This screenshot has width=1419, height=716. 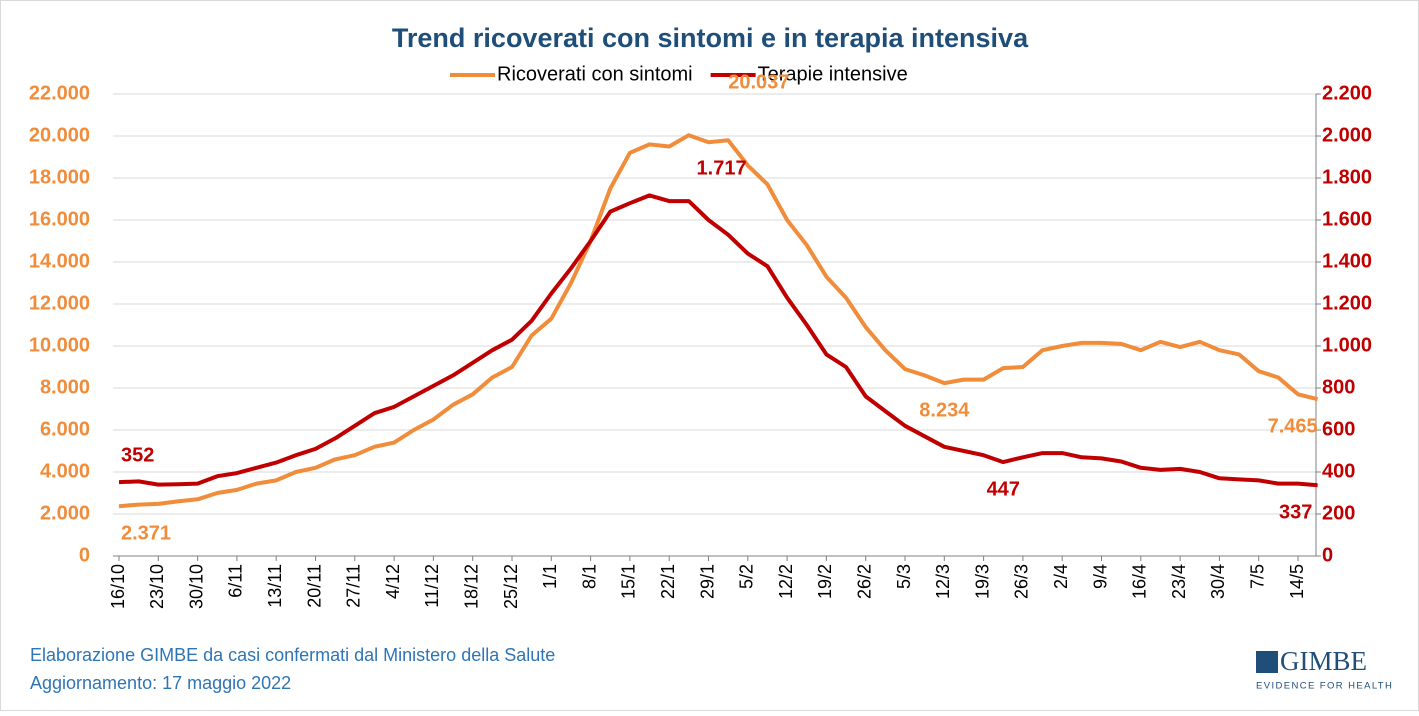 I want to click on y-tick-label: 14.000, so click(x=59, y=261).